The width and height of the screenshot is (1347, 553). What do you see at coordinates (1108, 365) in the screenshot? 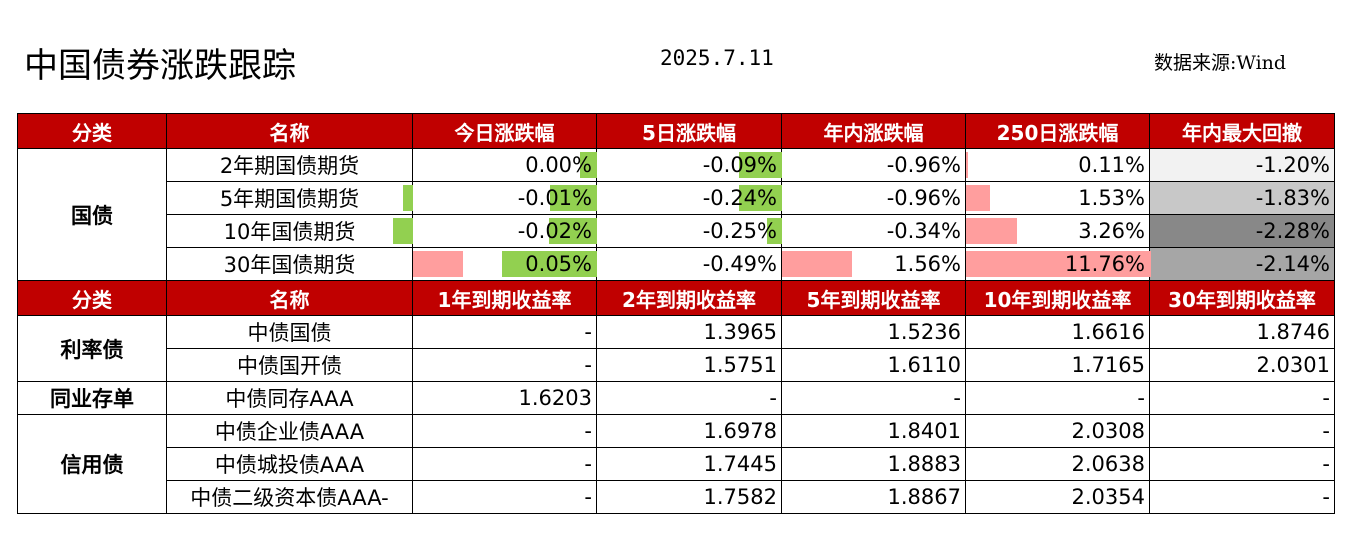
I see `value-text: 1.7165` at bounding box center [1108, 365].